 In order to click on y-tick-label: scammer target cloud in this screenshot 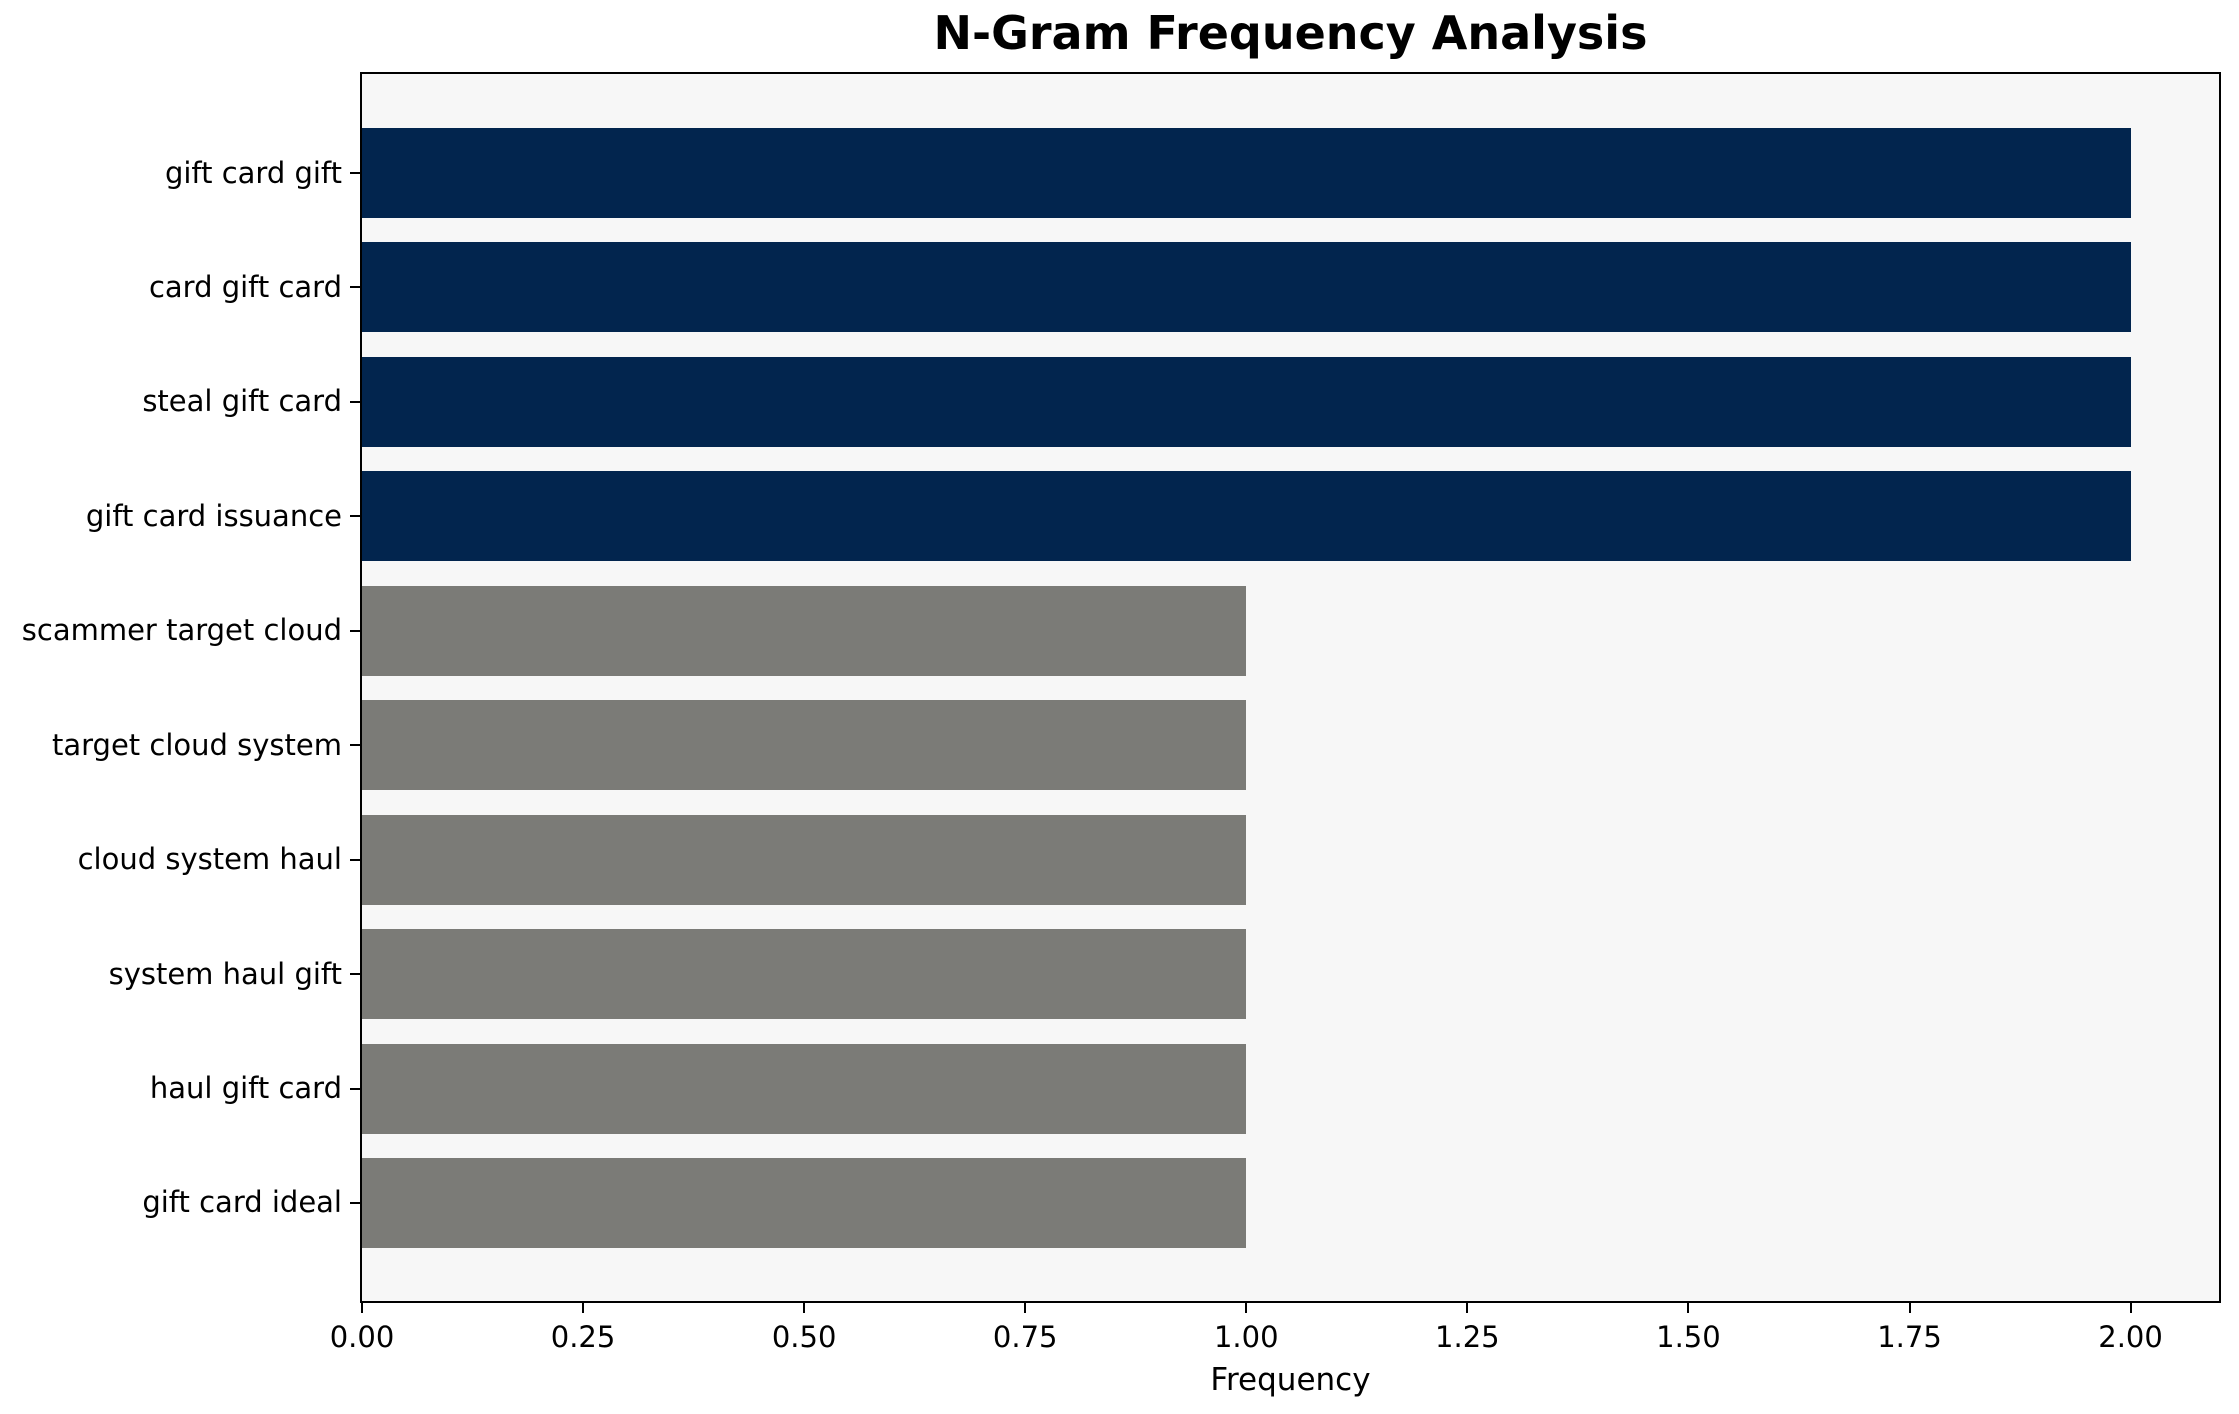, I will do `click(181, 630)`.